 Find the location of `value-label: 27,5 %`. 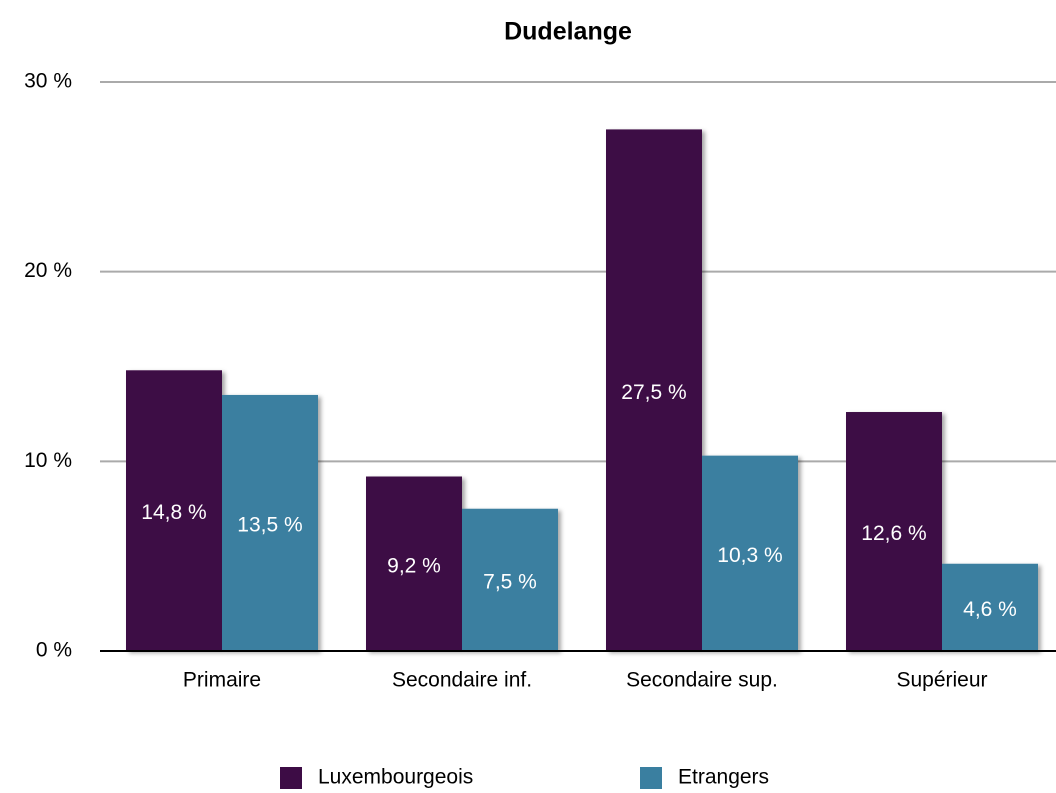

value-label: 27,5 % is located at coordinates (653, 392).